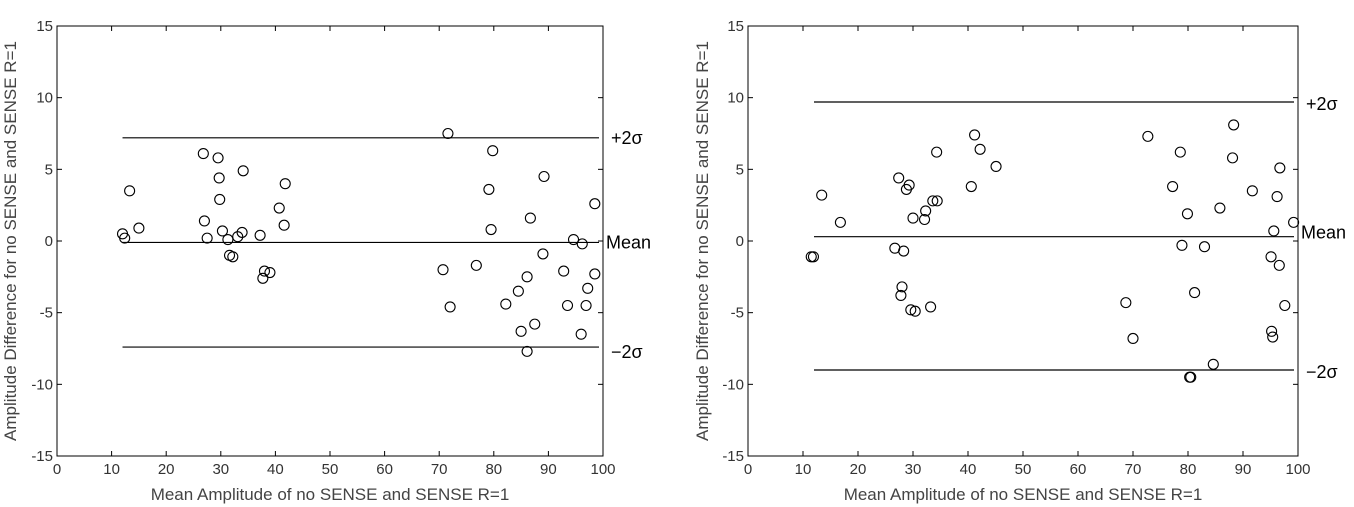 This screenshot has width=1354, height=507. I want to click on y-tick-label: -5, so click(46, 313).